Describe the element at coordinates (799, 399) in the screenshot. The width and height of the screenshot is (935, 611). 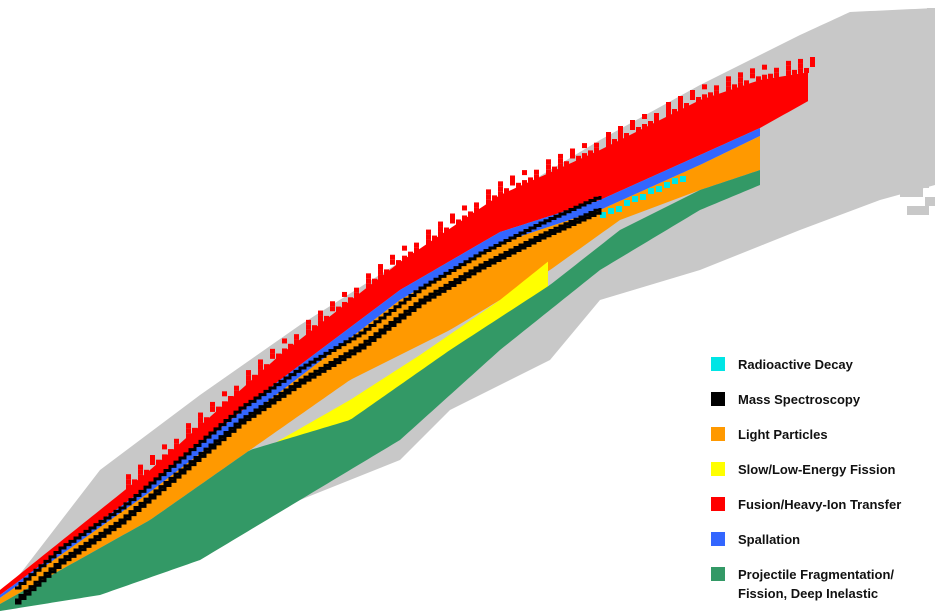
I see `legend-label-mass-spectroscopy: Mass Spectroscopy` at that location.